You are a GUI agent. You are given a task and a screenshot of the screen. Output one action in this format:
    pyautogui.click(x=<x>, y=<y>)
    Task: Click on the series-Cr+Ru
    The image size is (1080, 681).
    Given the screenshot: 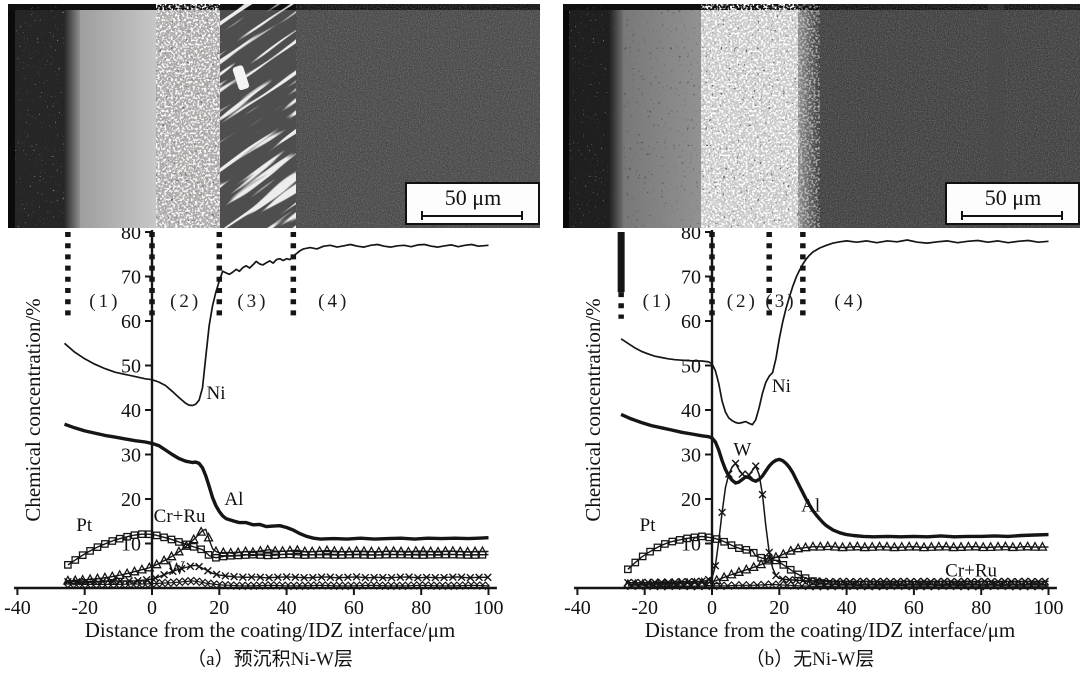 What is the action you would take?
    pyautogui.click(x=275, y=555)
    